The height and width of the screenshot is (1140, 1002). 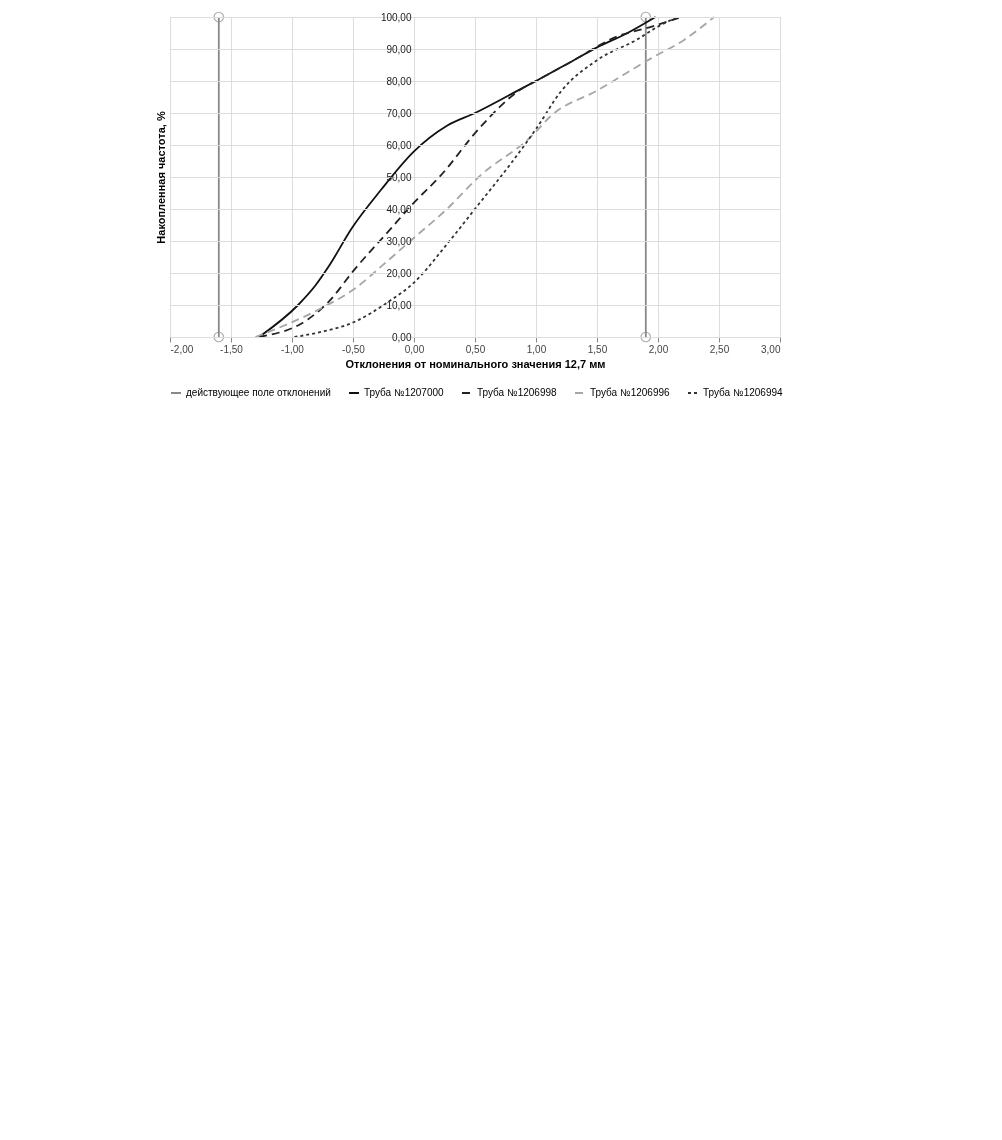 What do you see at coordinates (517, 392) in the screenshot?
I see `legend-label: Труба №1206998` at bounding box center [517, 392].